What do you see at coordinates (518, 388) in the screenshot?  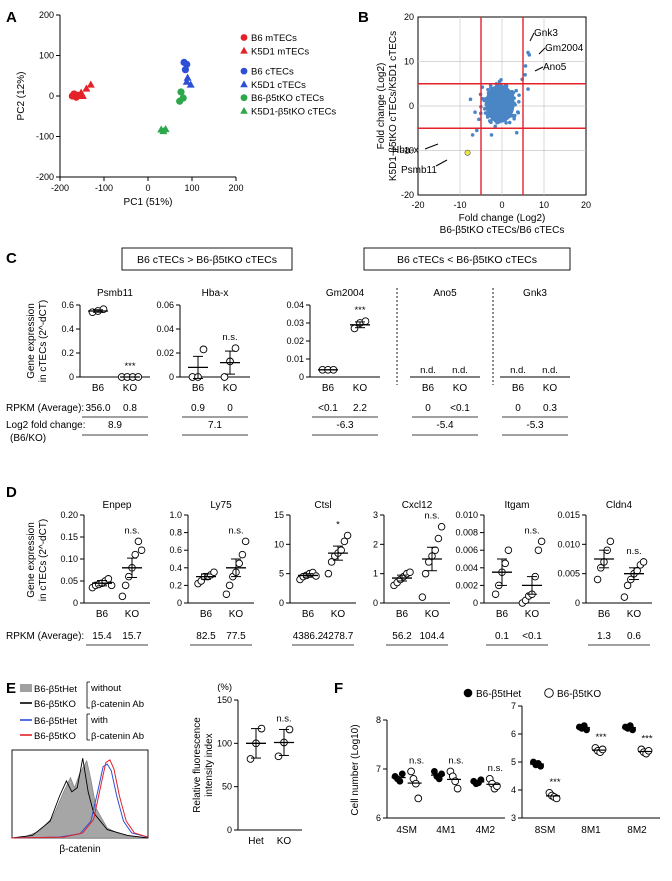 I see `panel-c-gnk3-group-b6: B6` at bounding box center [518, 388].